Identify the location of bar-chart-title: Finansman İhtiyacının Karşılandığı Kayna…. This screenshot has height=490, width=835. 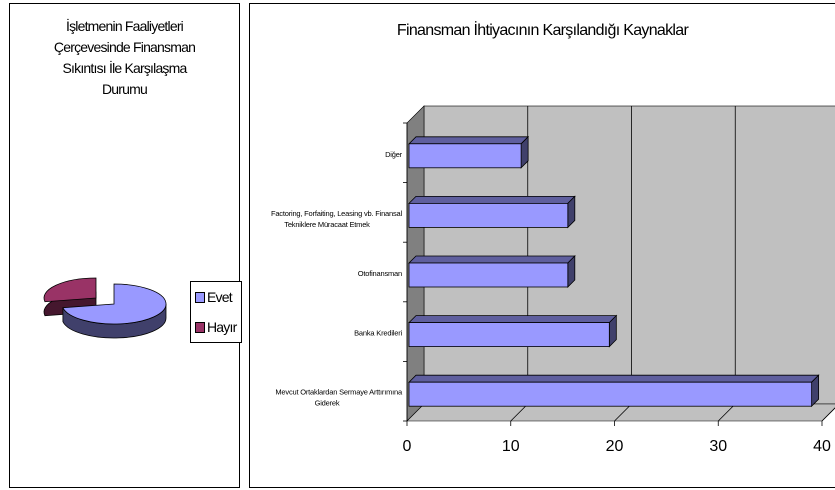
(542, 30).